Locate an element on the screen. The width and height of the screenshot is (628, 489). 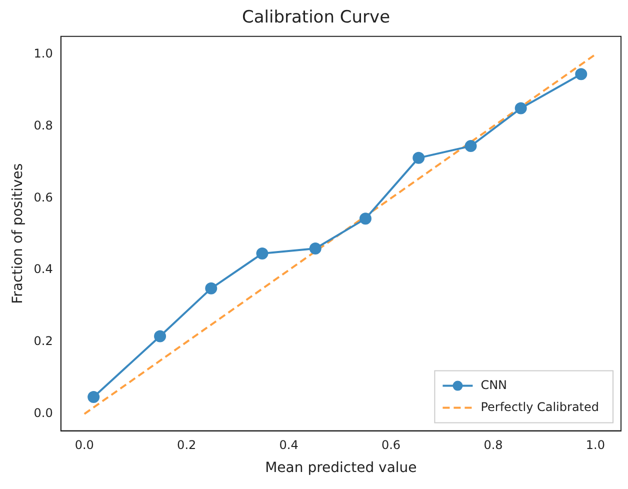
y-tick-label: 1.0 is located at coordinates (43, 53).